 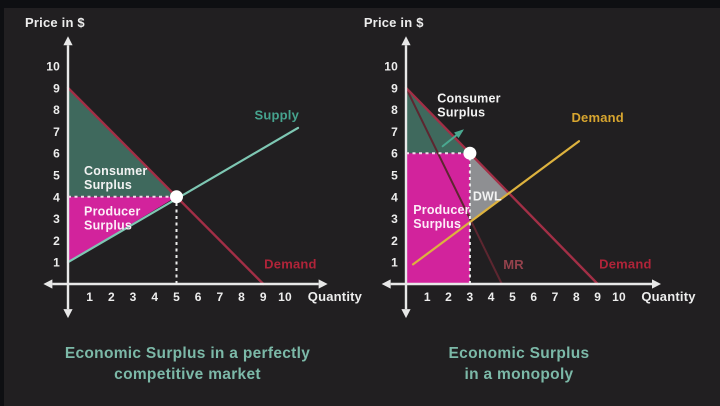 What do you see at coordinates (187, 353) in the screenshot?
I see `caption-line: Economic Surplus in a perfectly` at bounding box center [187, 353].